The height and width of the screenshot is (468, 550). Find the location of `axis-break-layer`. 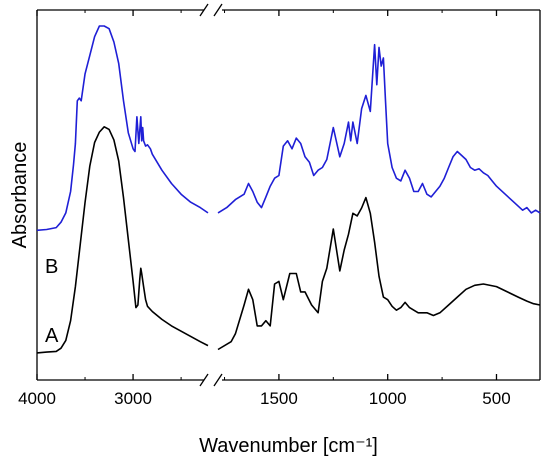

axis-break-layer is located at coordinates (211, 195).